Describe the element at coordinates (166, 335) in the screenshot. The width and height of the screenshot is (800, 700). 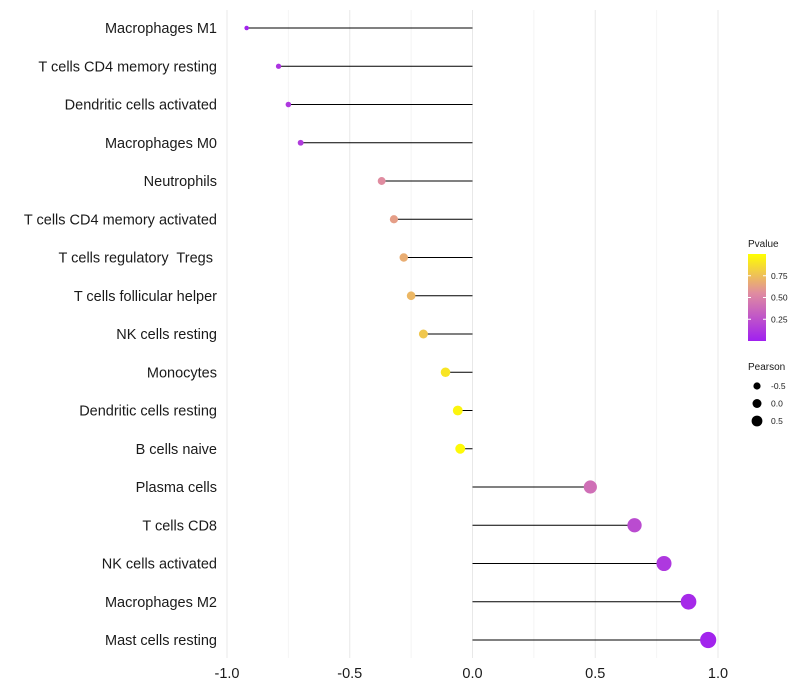
I see `y-label-nk-cells-resting: NK cells resting` at that location.